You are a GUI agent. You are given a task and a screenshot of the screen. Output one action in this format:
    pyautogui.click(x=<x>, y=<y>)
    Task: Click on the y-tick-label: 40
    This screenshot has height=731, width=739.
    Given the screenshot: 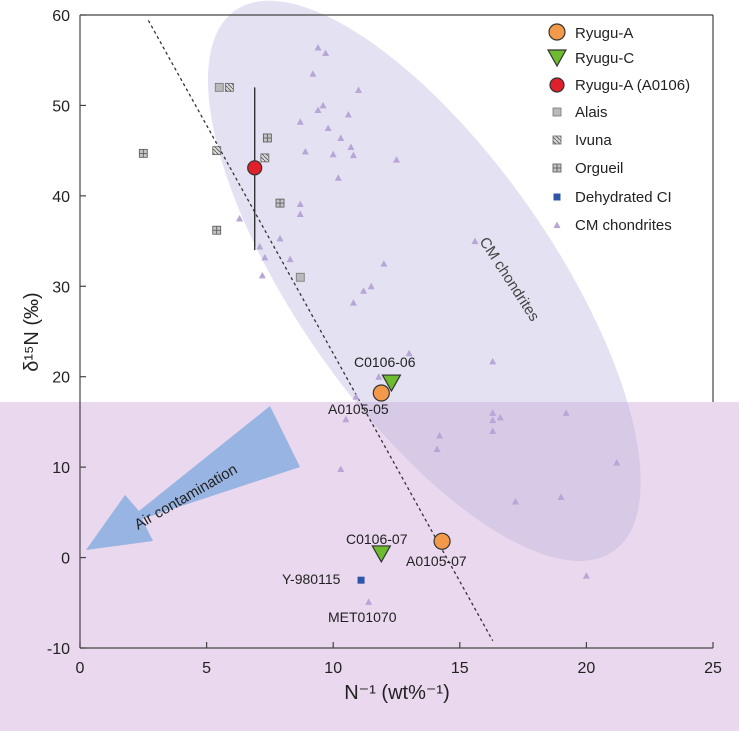 What is the action you would take?
    pyautogui.click(x=61, y=197)
    